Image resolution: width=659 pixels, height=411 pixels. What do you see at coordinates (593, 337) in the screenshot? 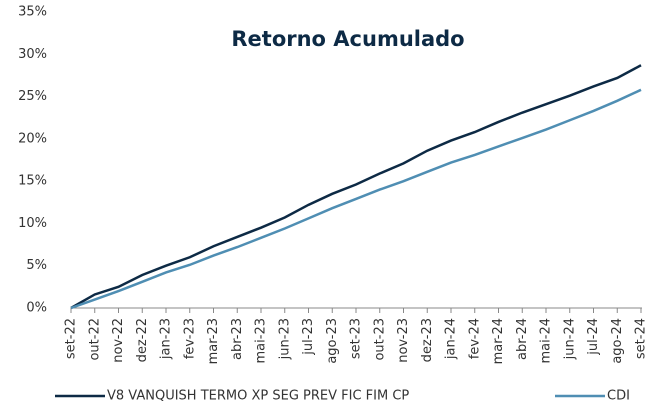
I see `x-tick-label: jul-24` at bounding box center [593, 337].